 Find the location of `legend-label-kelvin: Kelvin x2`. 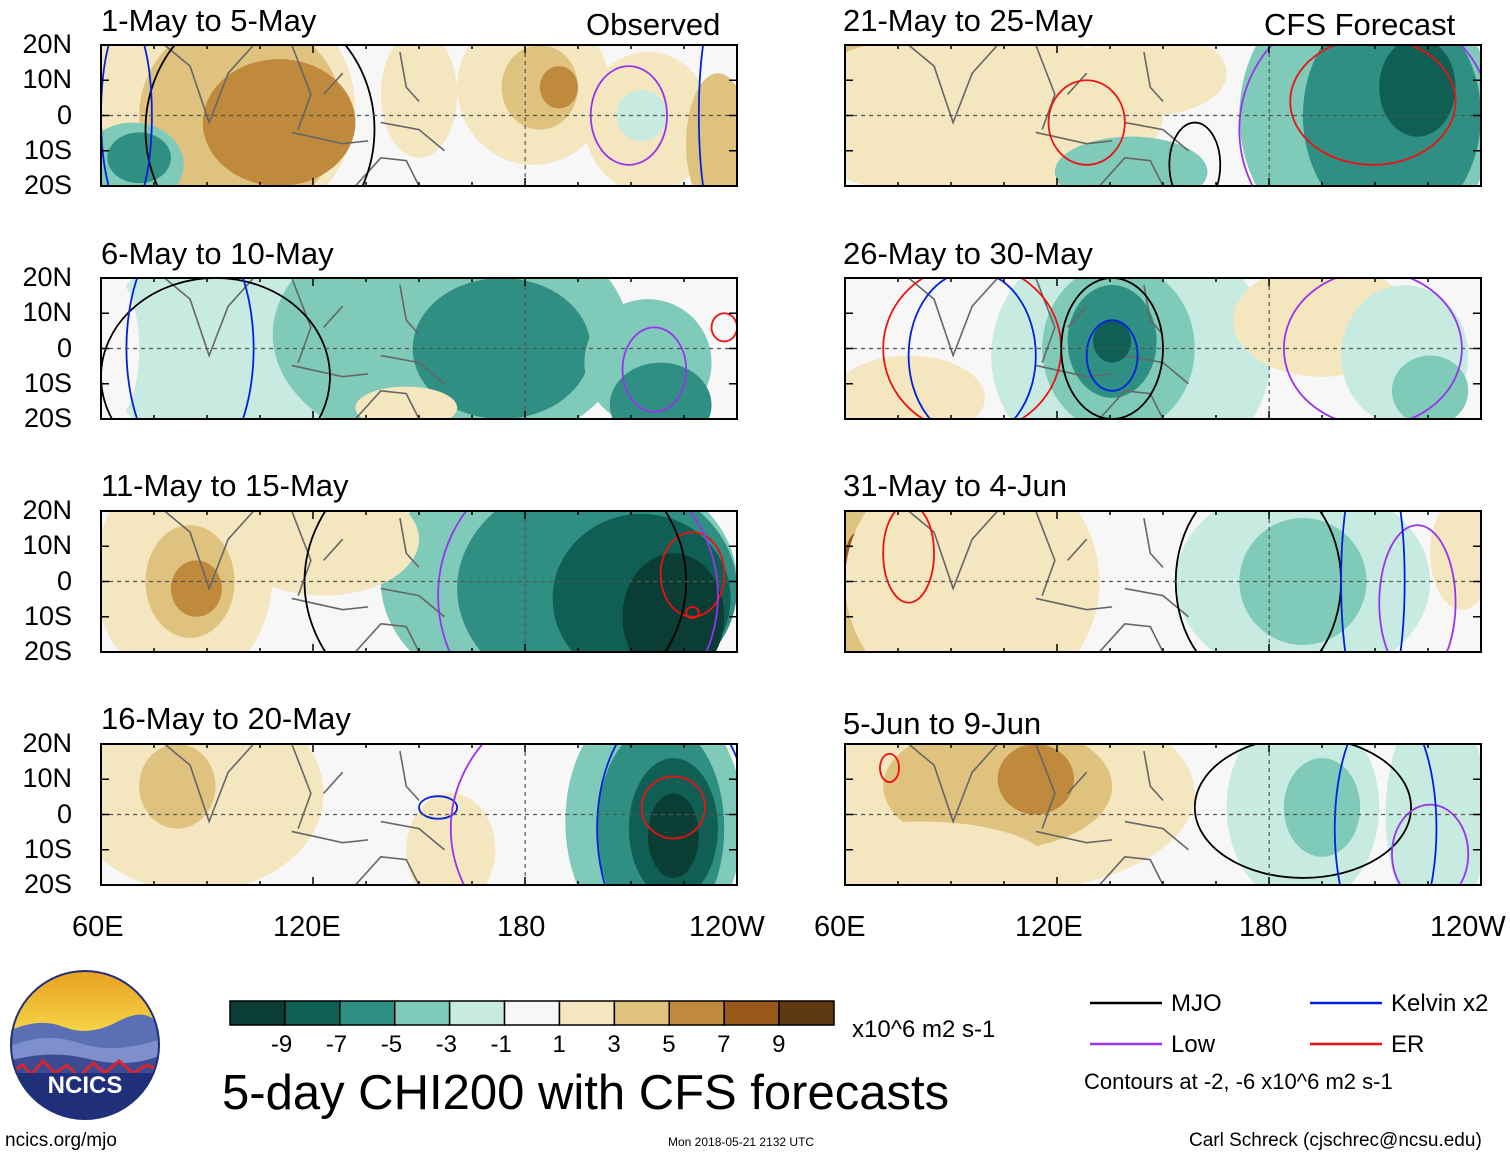

legend-label-kelvin: Kelvin x2 is located at coordinates (1440, 1003).